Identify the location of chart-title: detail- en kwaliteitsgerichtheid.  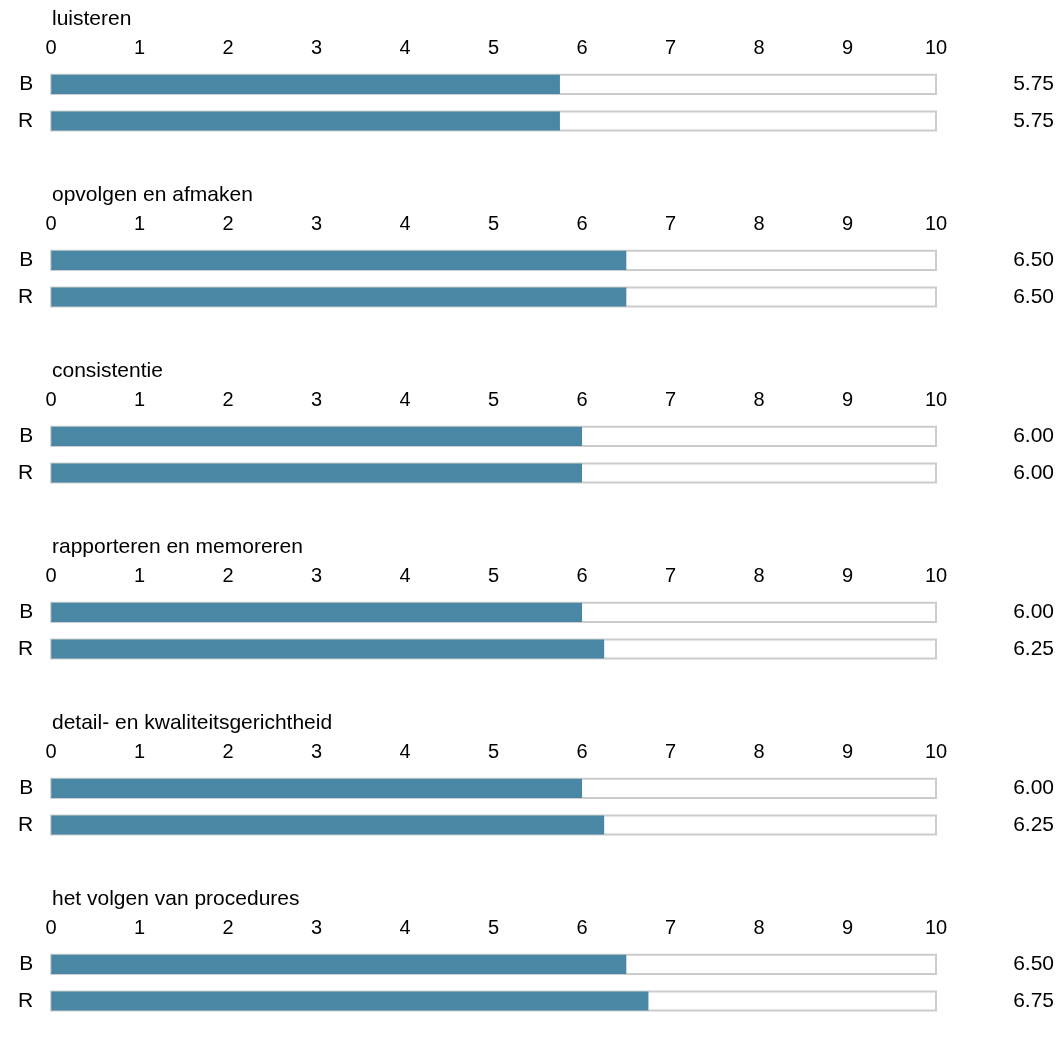
(192, 722).